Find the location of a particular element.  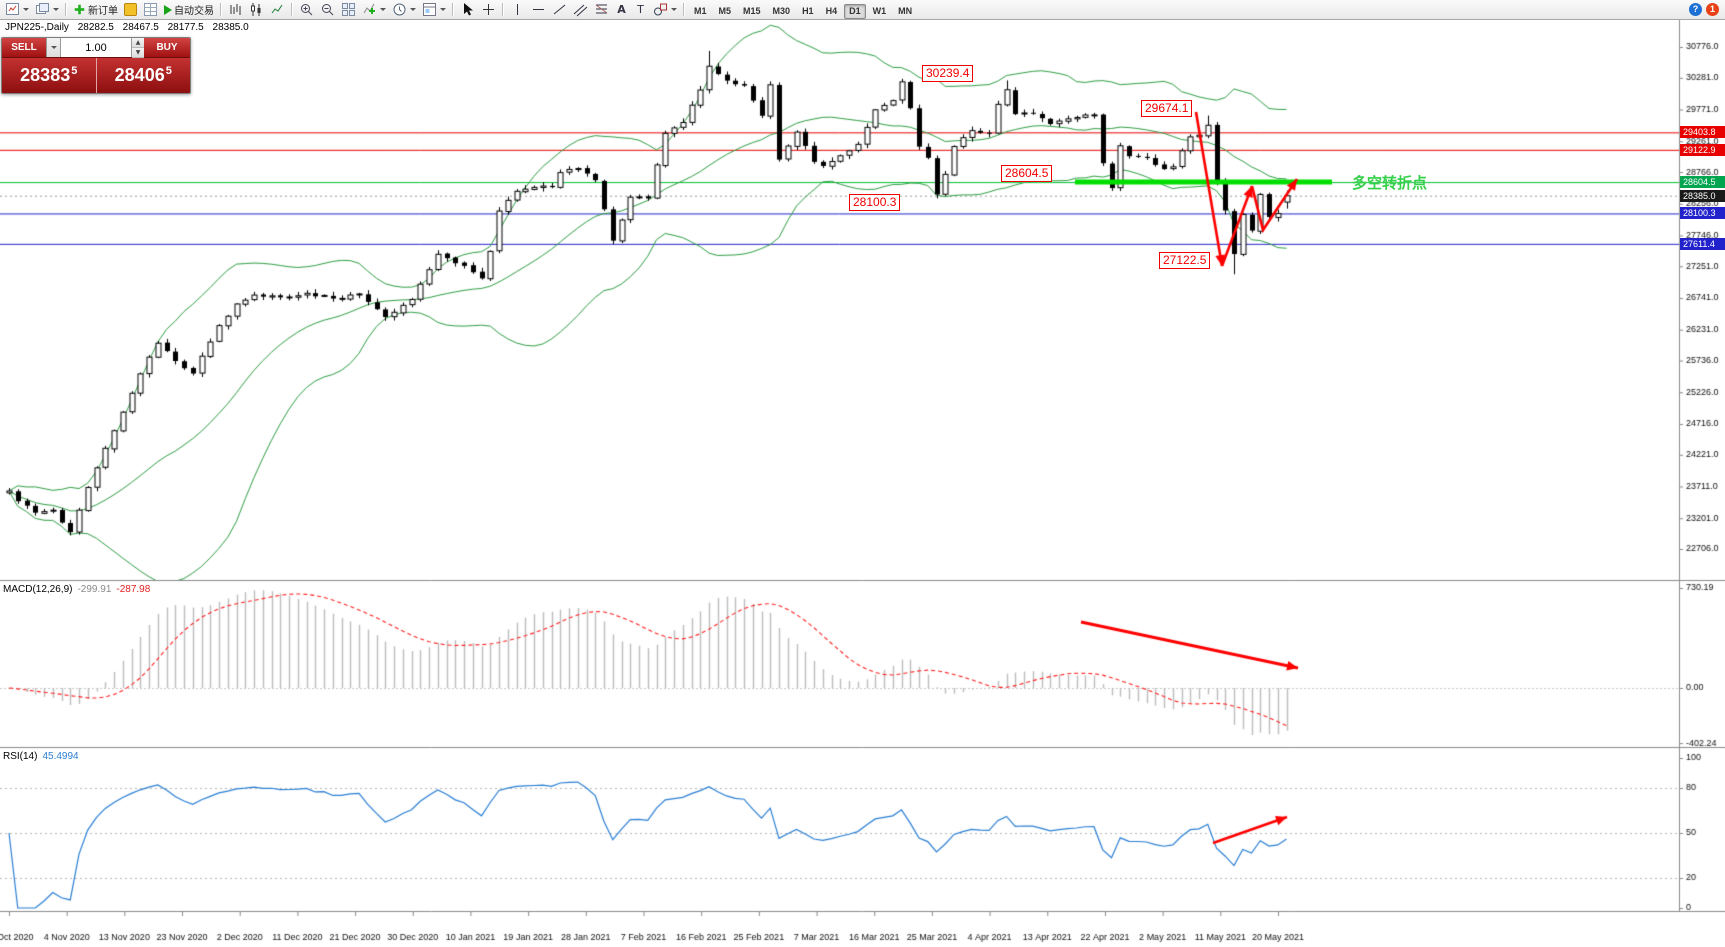

toolbar-right-group: ? 1 is located at coordinates (1704, 9).